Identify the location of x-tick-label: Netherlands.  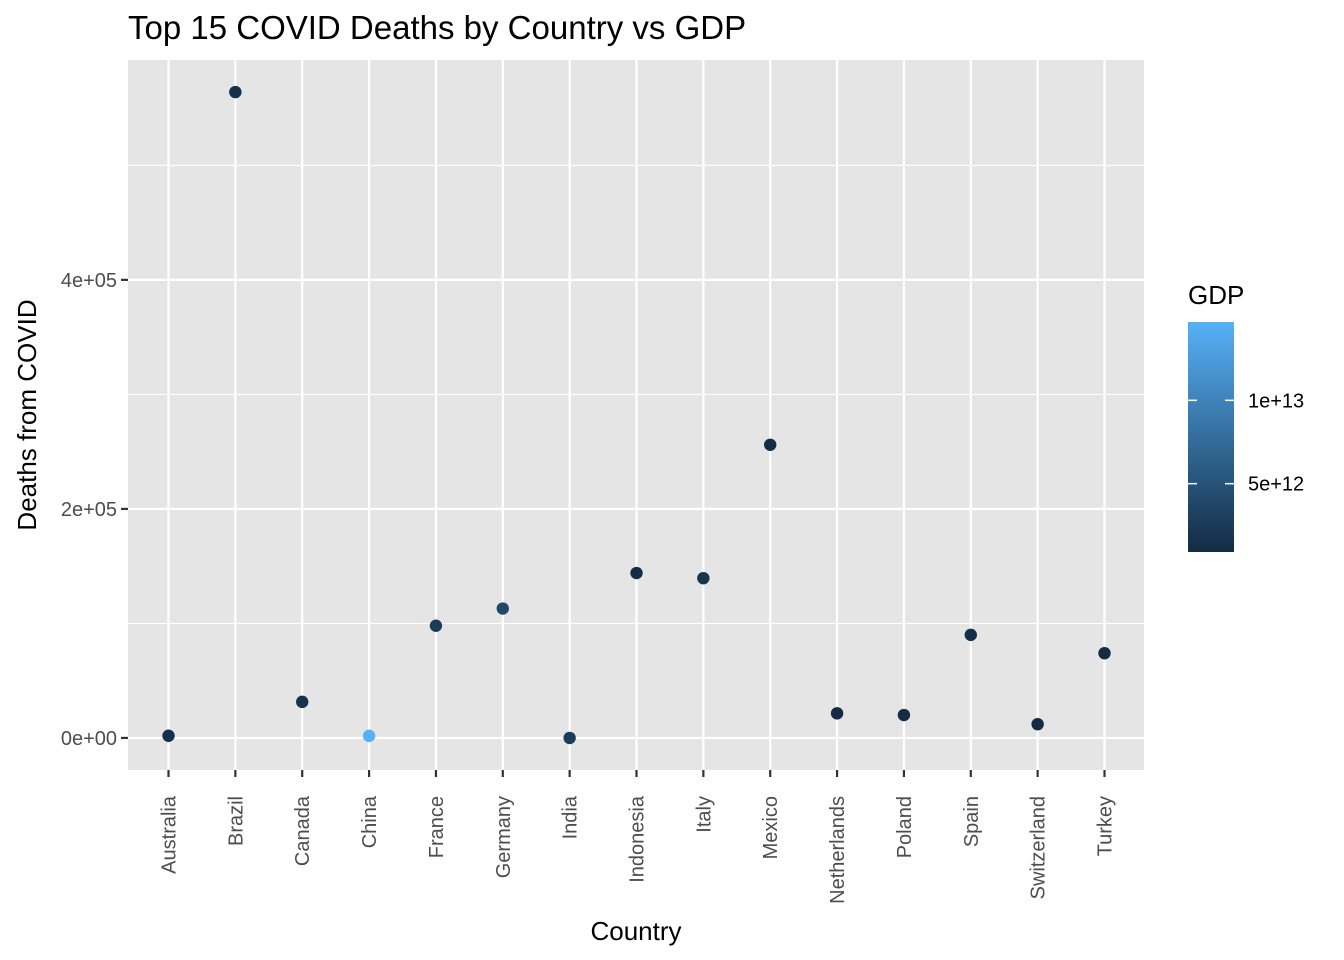
(838, 850).